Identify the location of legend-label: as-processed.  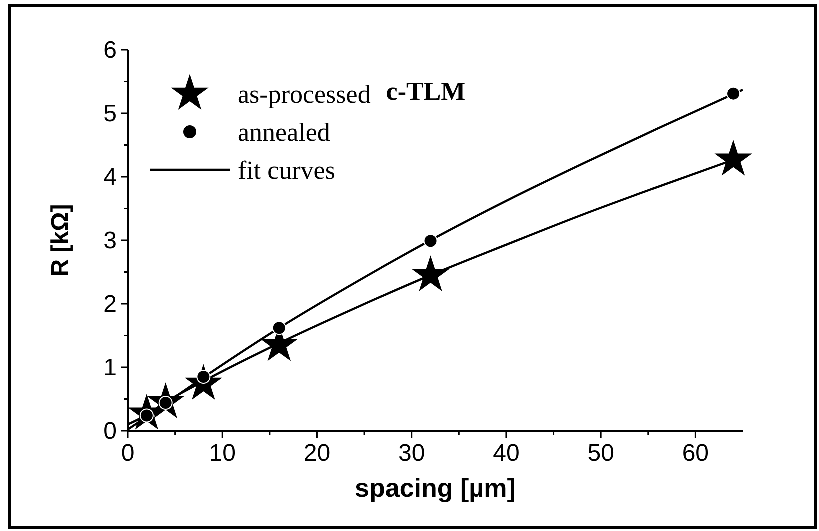
(304, 94).